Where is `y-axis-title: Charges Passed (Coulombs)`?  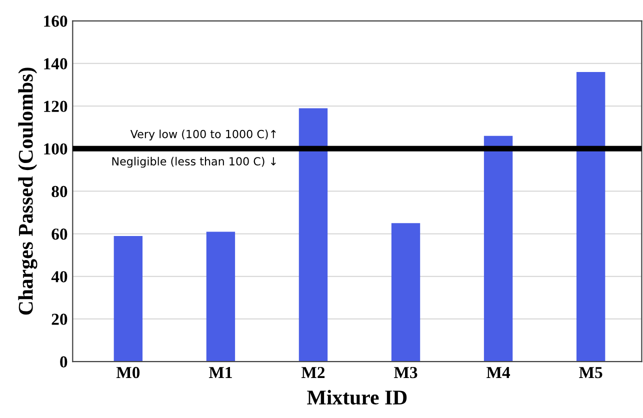 y-axis-title: Charges Passed (Coulombs) is located at coordinates (28, 191).